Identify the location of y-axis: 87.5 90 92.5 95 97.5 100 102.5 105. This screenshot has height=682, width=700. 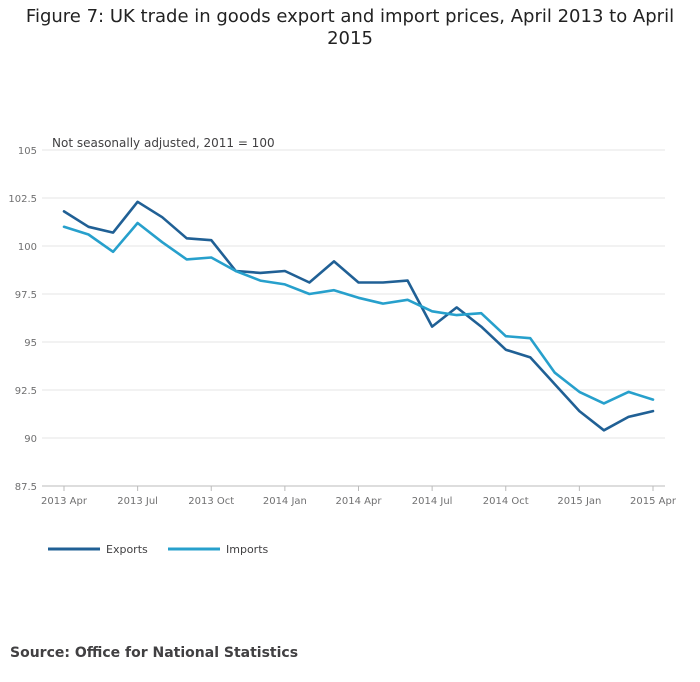
(22, 319).